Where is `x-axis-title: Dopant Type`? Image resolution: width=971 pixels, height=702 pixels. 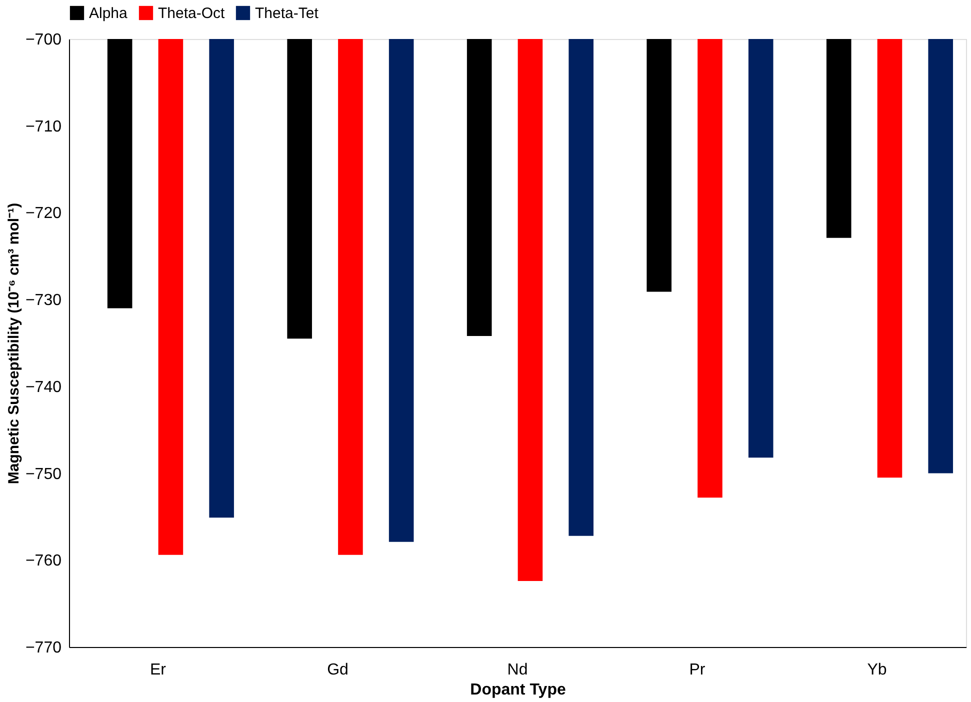
x-axis-title: Dopant Type is located at coordinates (518, 690).